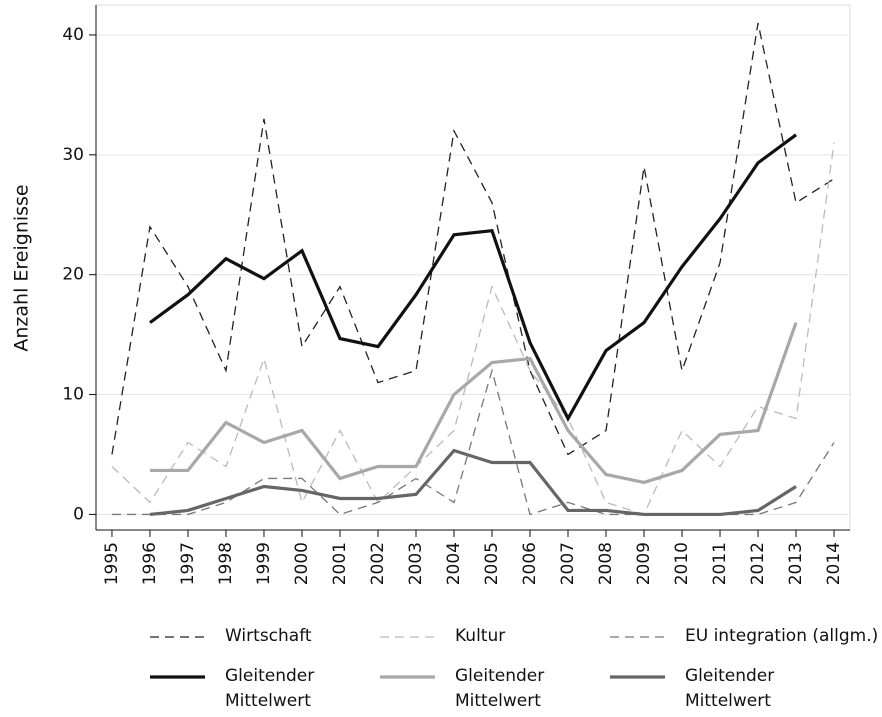 This screenshot has width=882, height=717. Describe the element at coordinates (473, 482) in the screenshot. I see `series-line` at that location.